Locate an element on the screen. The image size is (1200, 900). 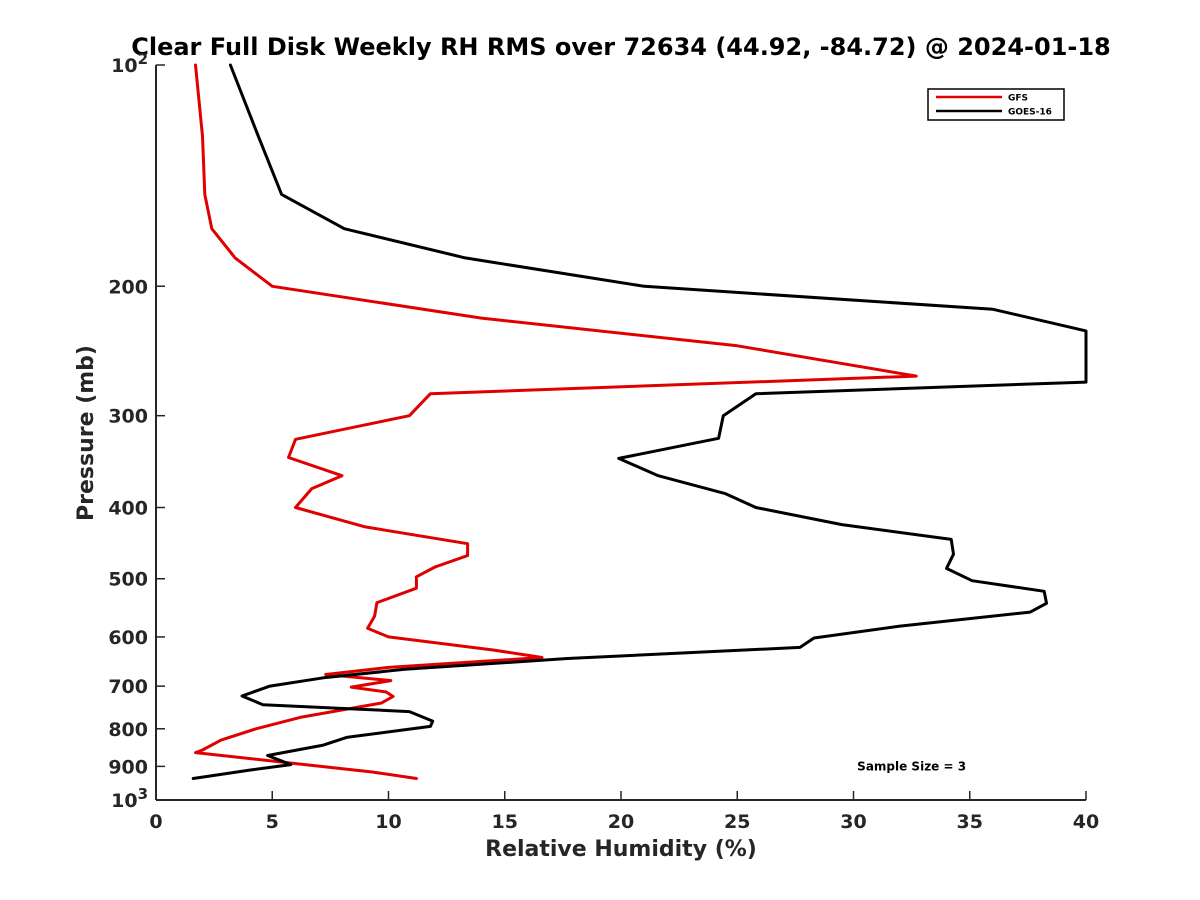
x-axis-ticks: 0 5 10 15 20 25 30 35 40 is located at coordinates (624, 812).